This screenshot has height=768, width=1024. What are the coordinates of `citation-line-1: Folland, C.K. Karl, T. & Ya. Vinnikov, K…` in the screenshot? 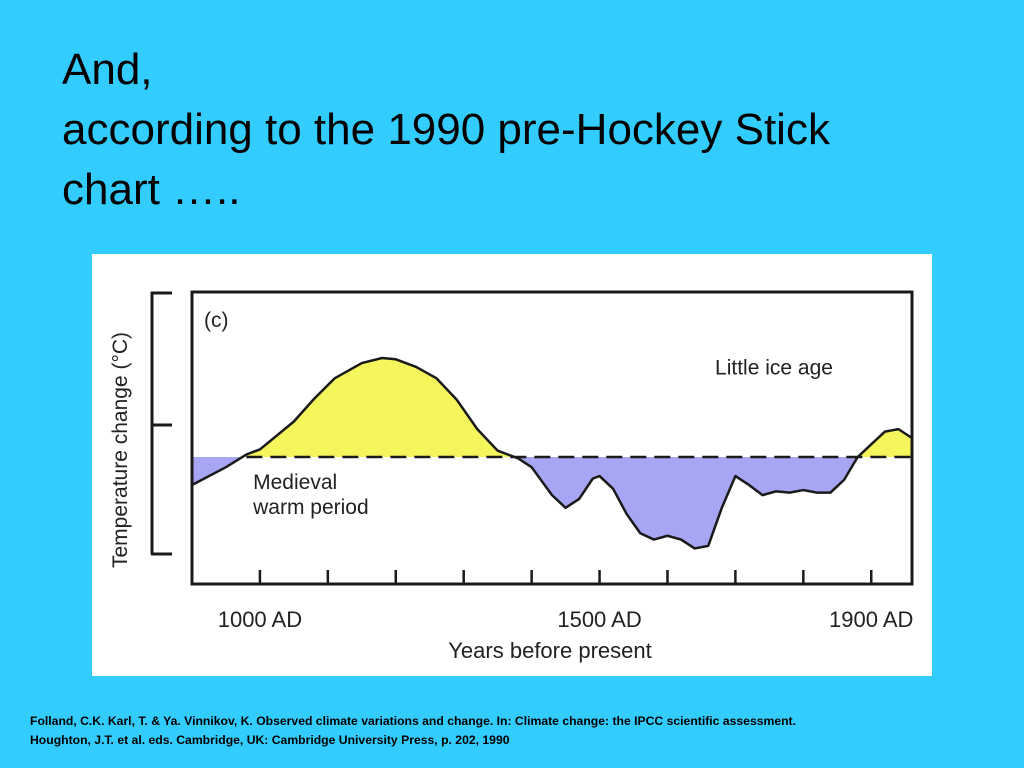 It's located at (413, 721).